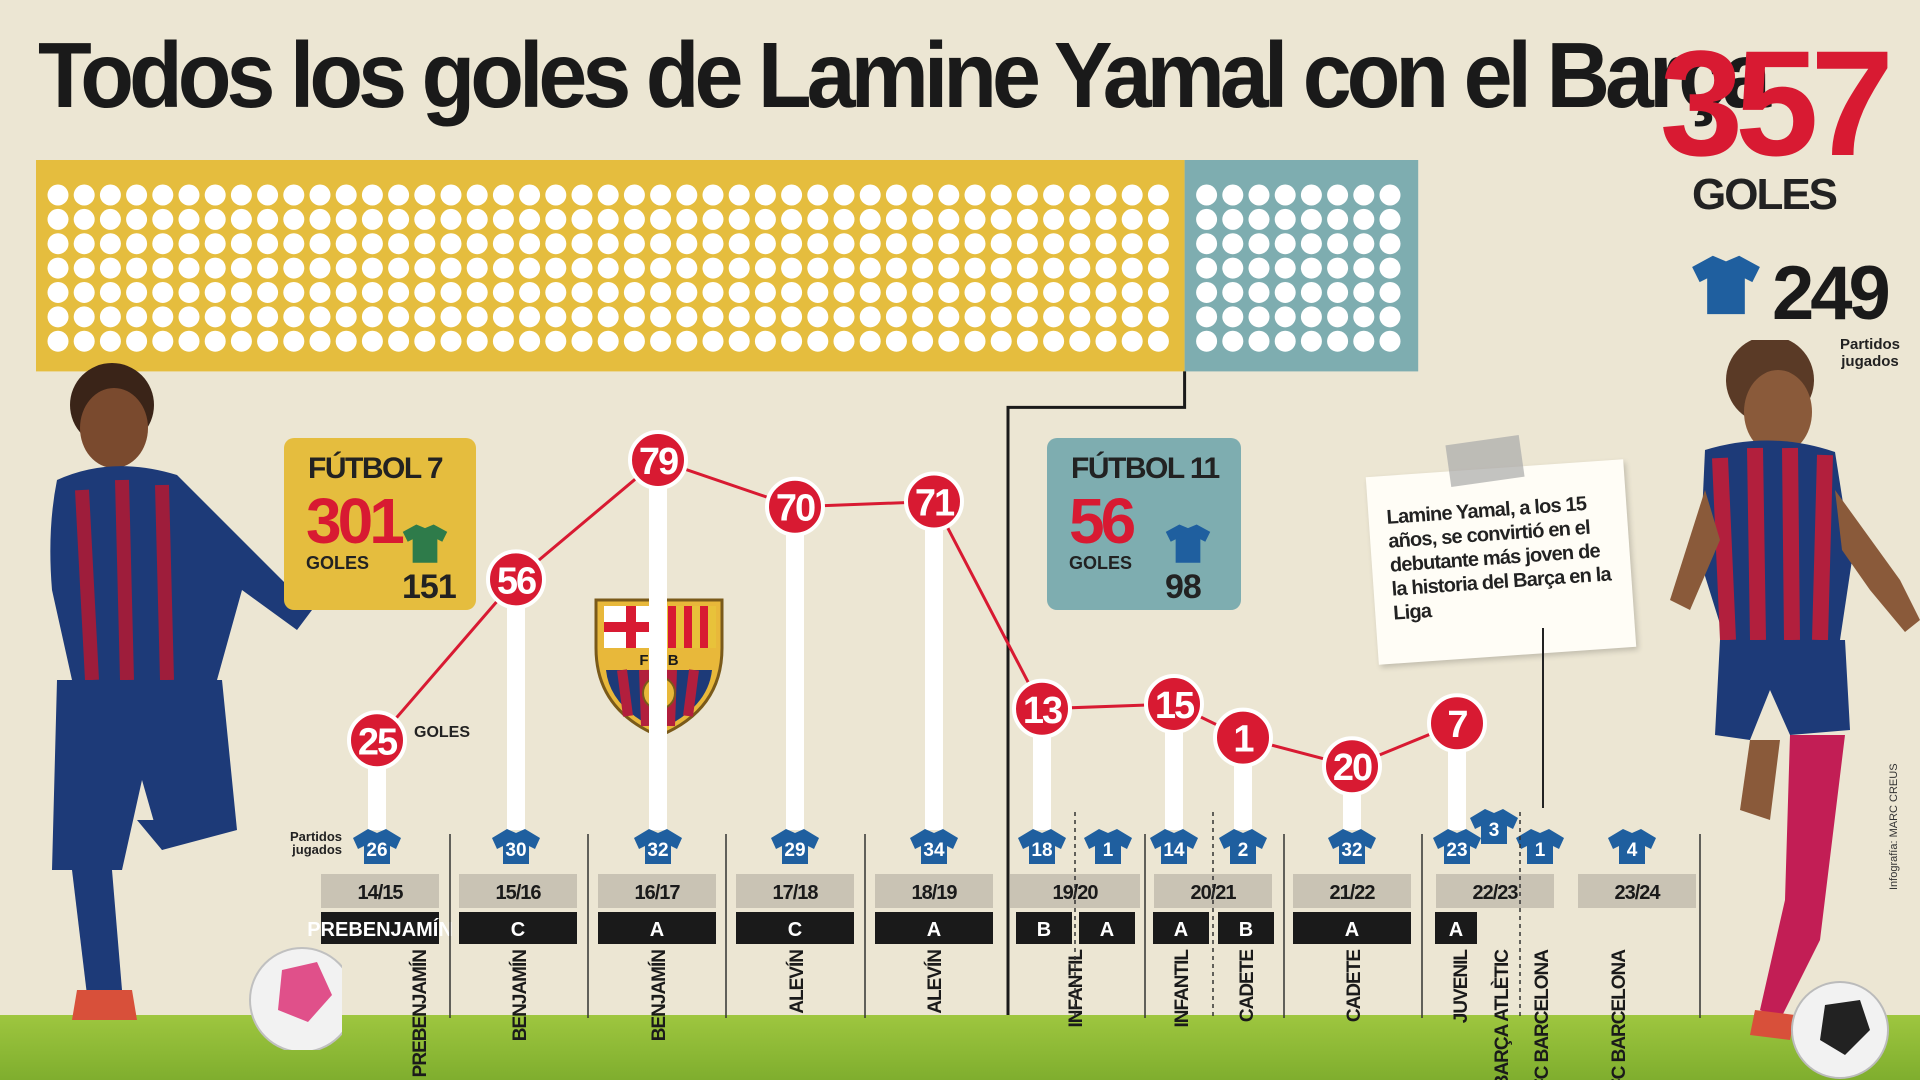 The height and width of the screenshot is (1080, 1920). Describe the element at coordinates (378, 742) in the screenshot. I see `goals-value-label: 25` at that location.